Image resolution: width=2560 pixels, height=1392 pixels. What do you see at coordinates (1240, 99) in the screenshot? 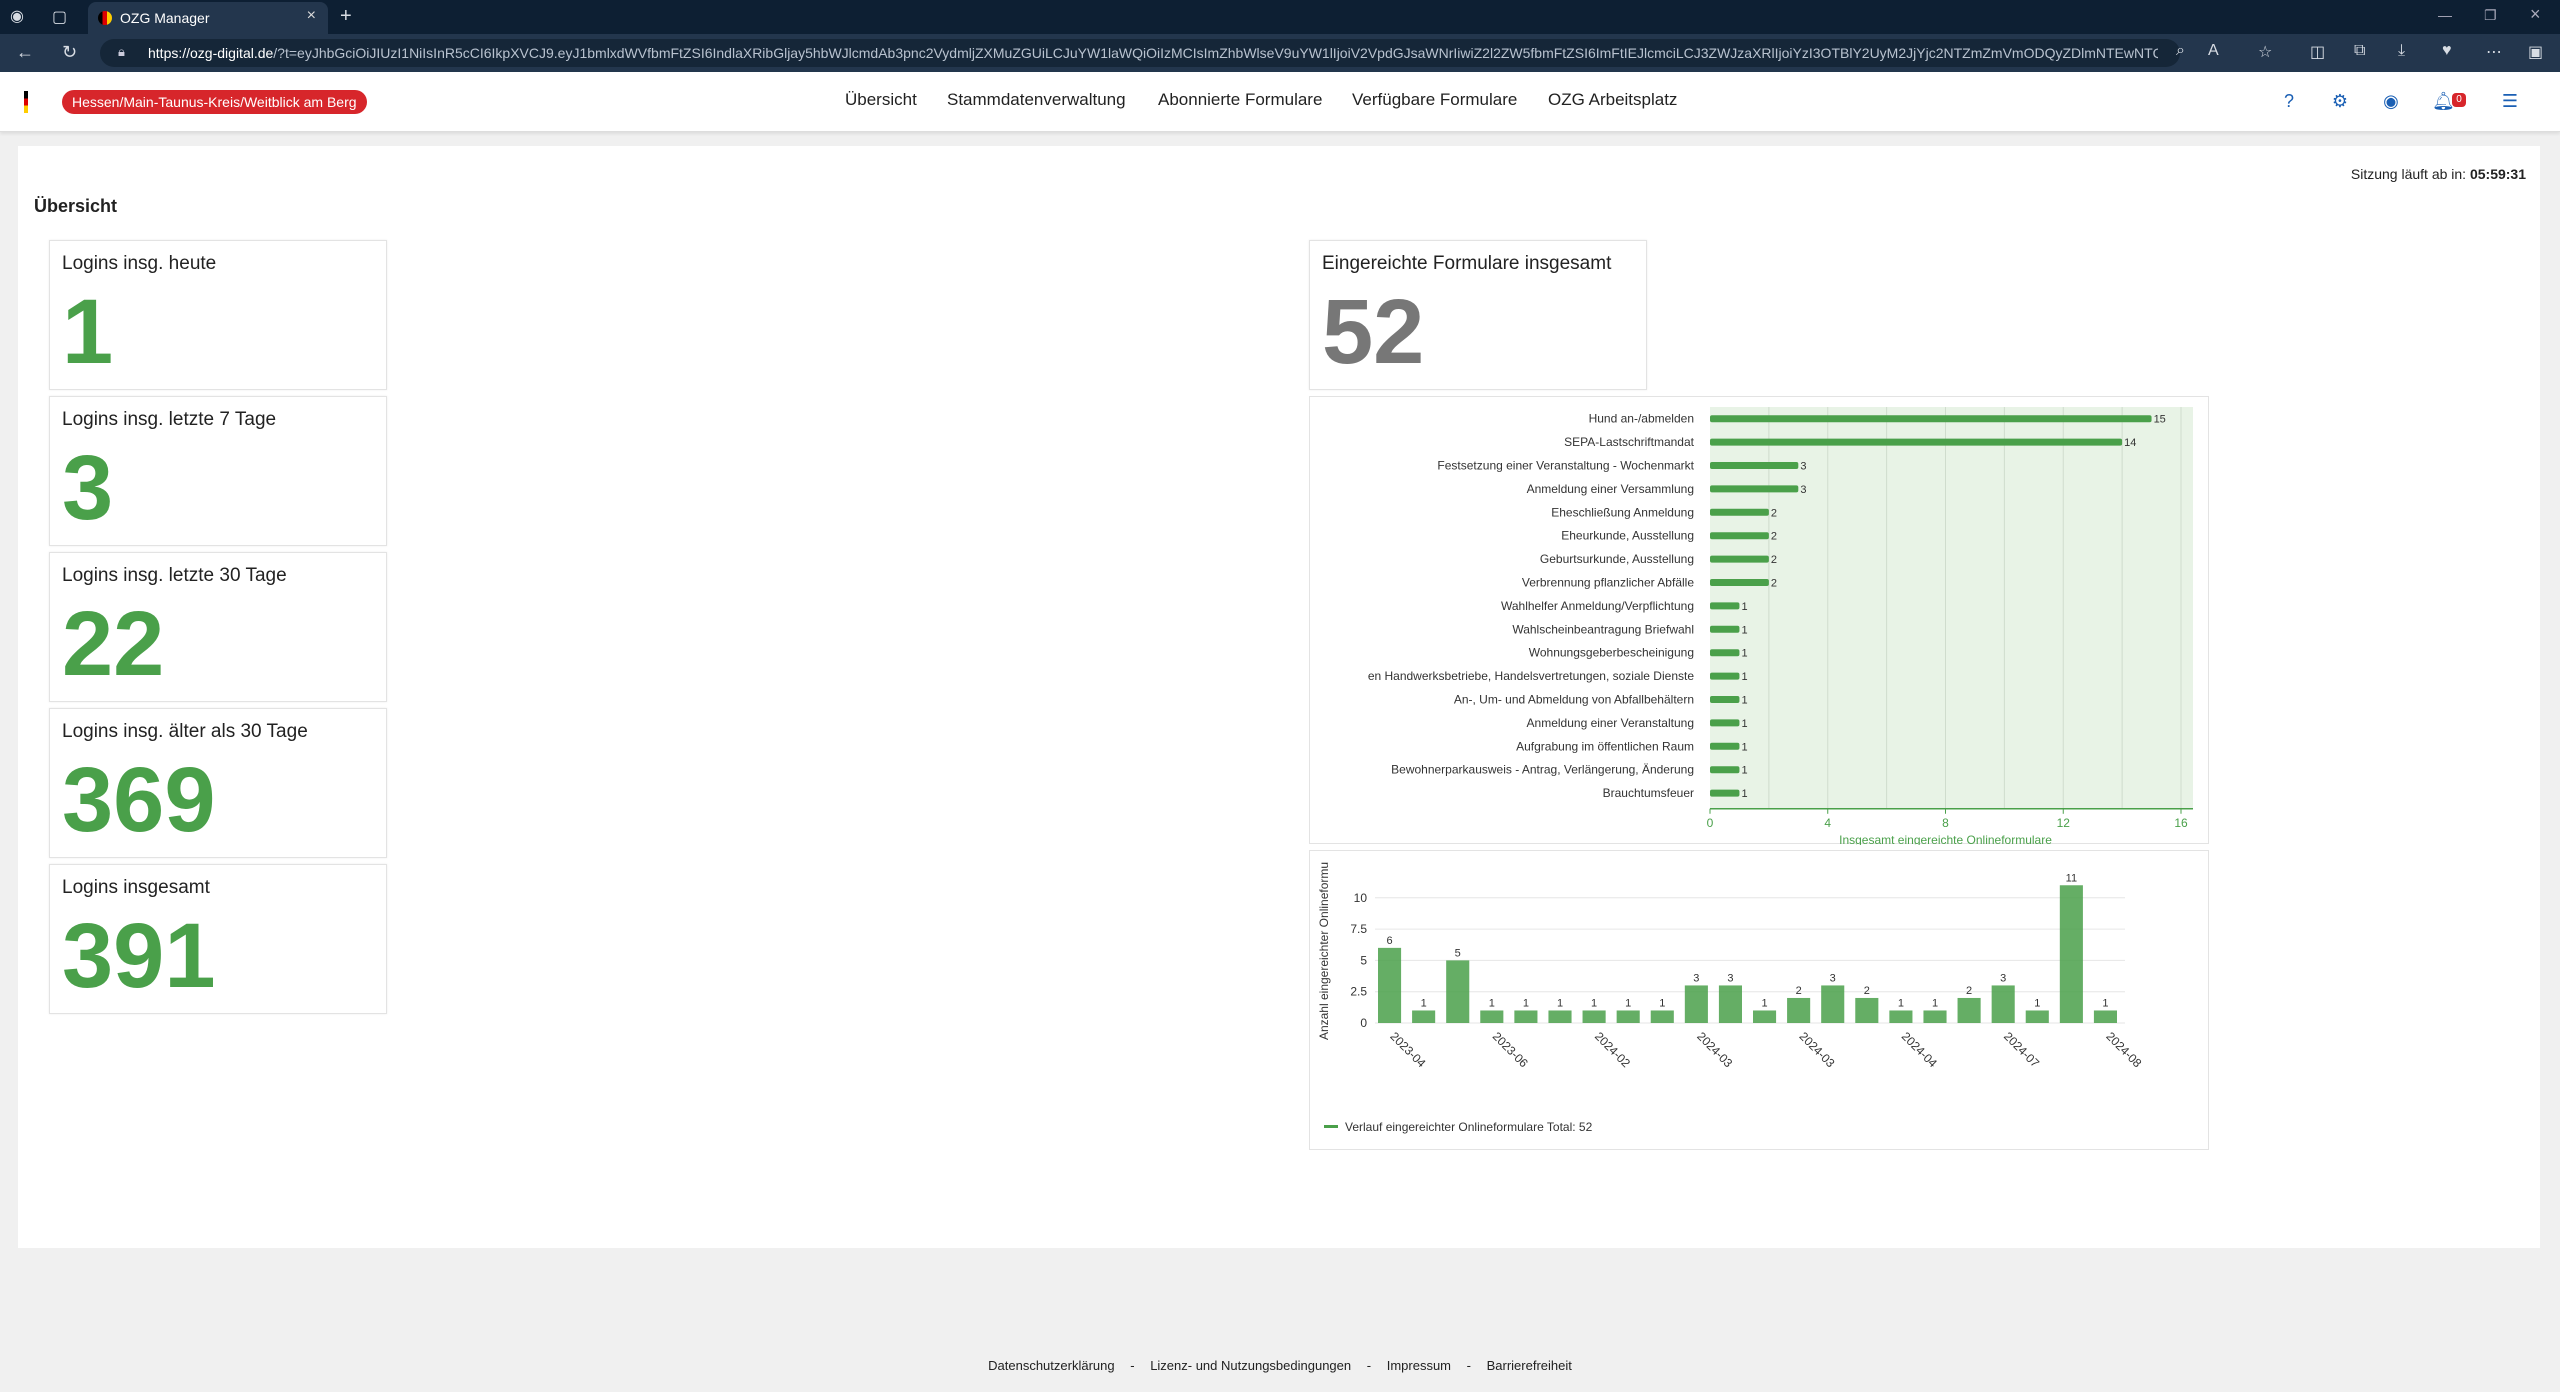
I see `nav-abonnierte-formulare: Abonnierte Formulare` at bounding box center [1240, 99].